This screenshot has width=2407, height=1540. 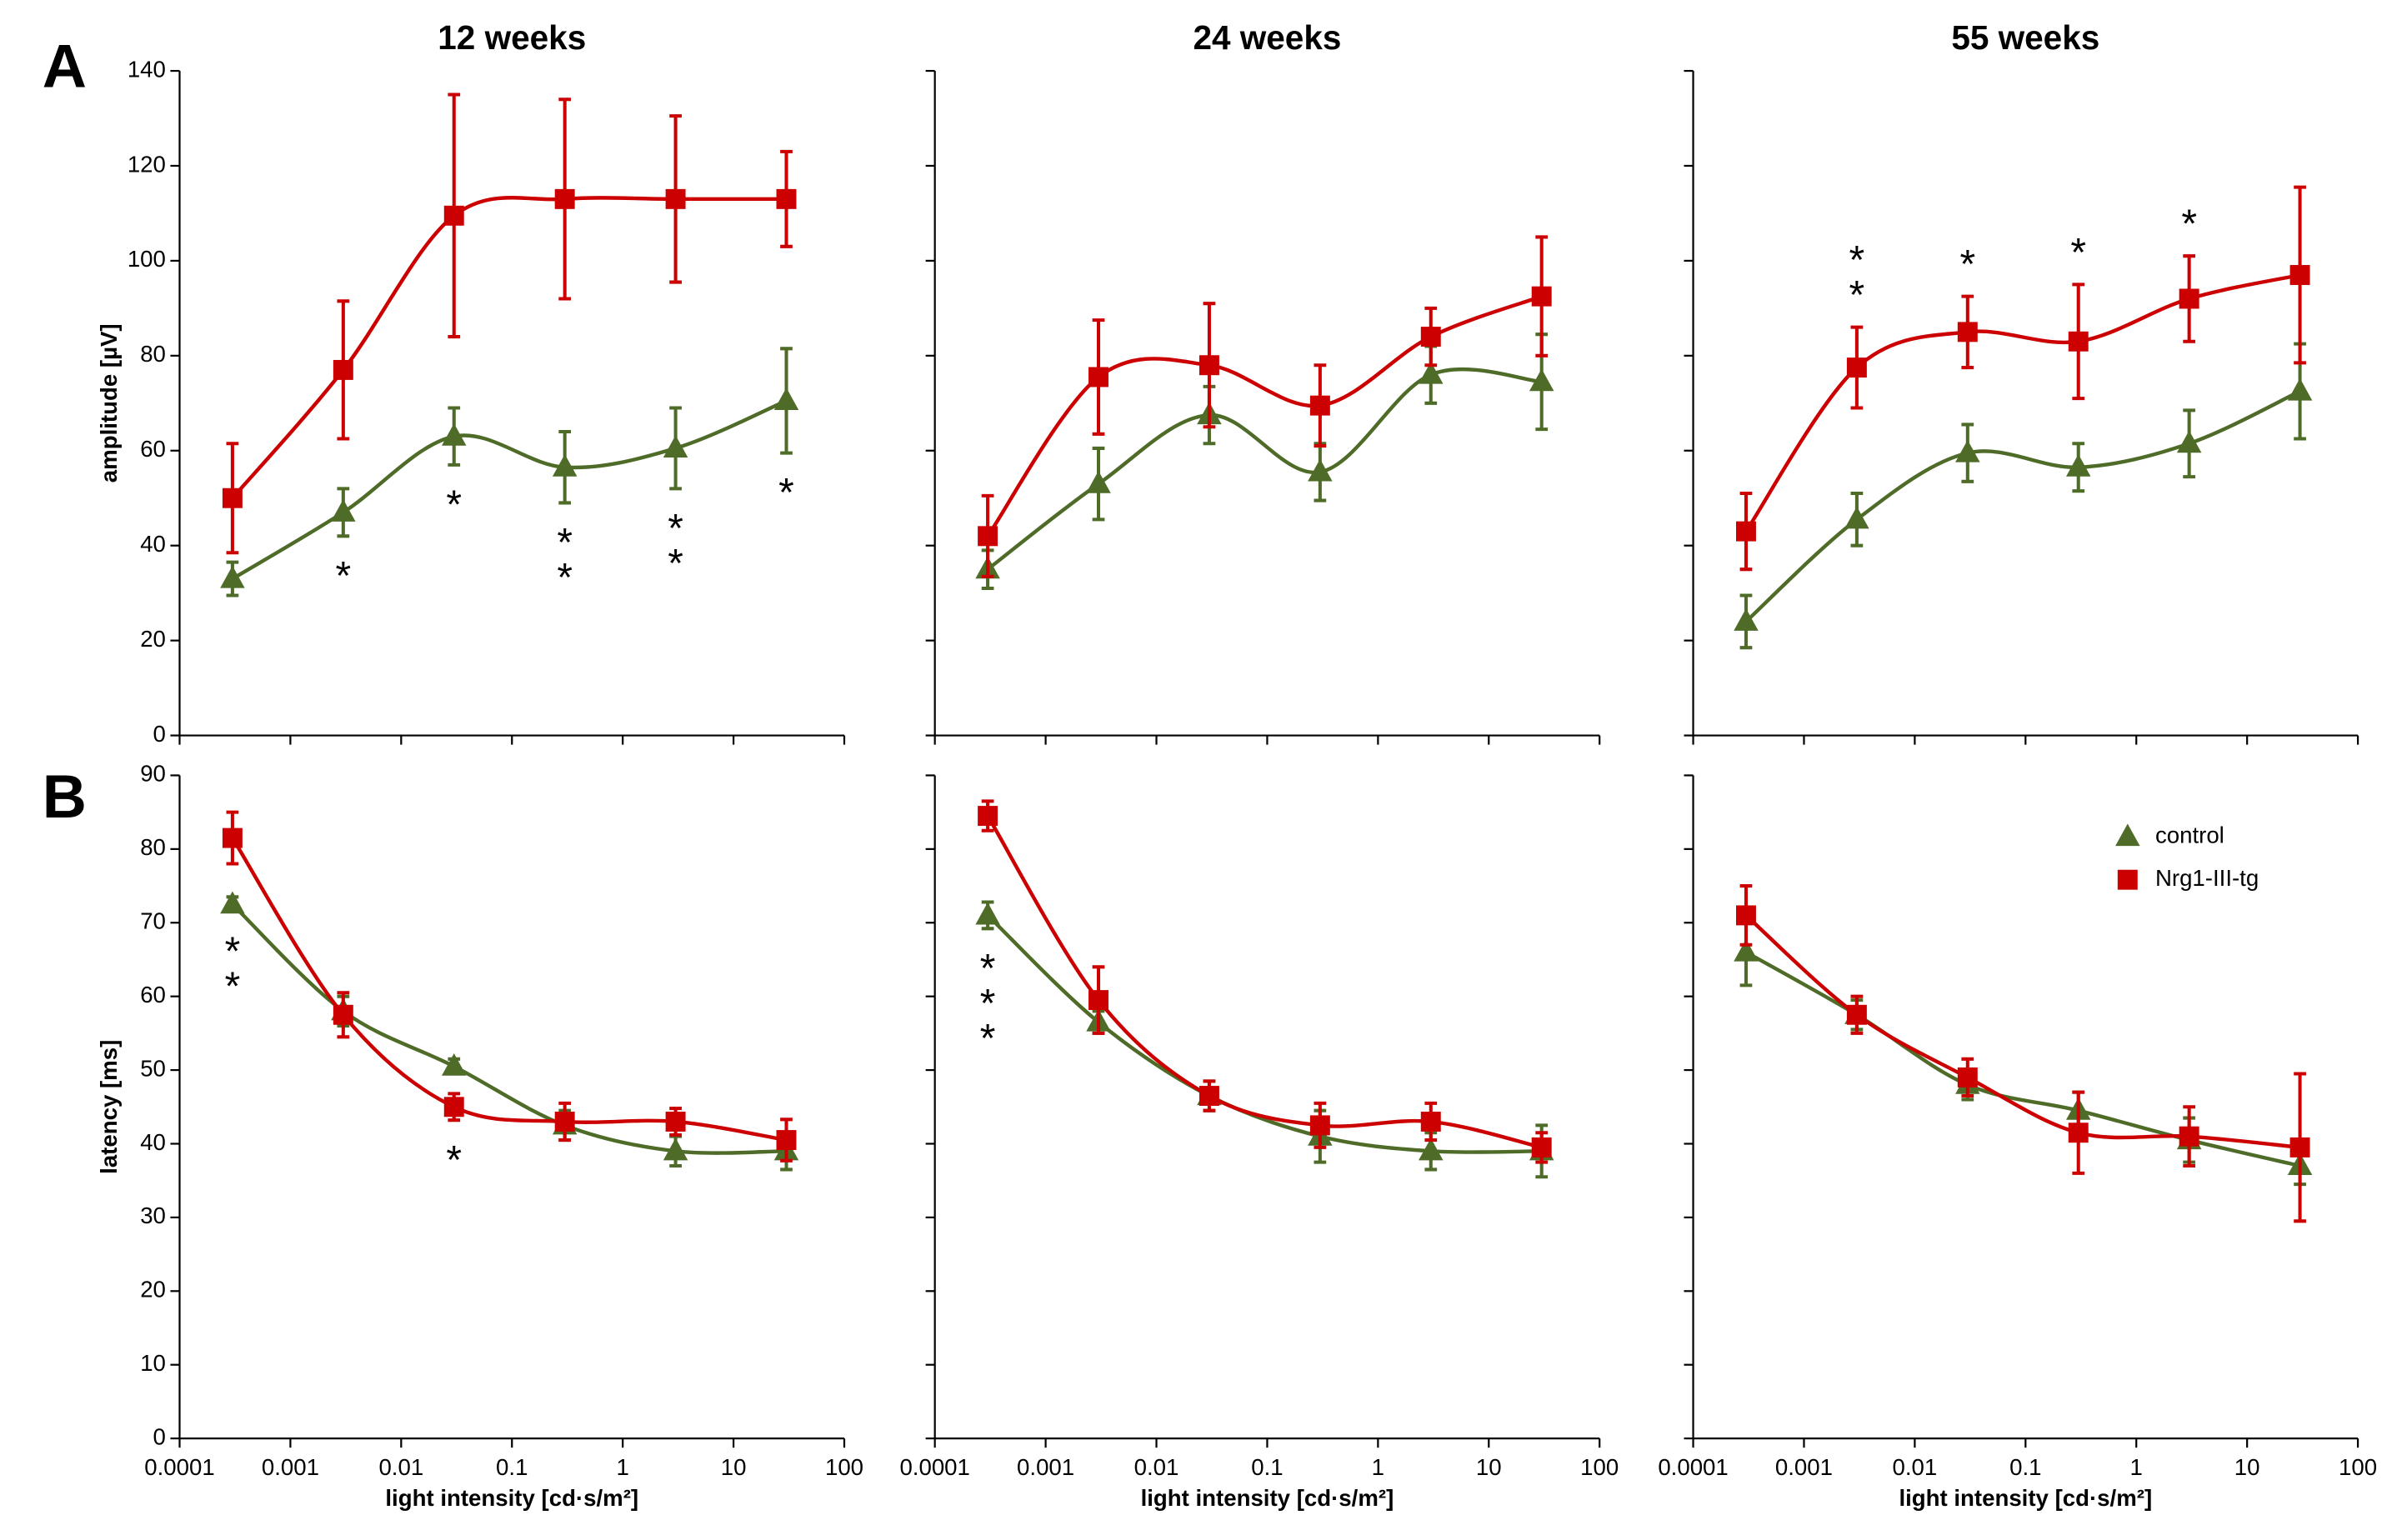 I want to click on y-tick-label: 70, so click(x=153, y=921).